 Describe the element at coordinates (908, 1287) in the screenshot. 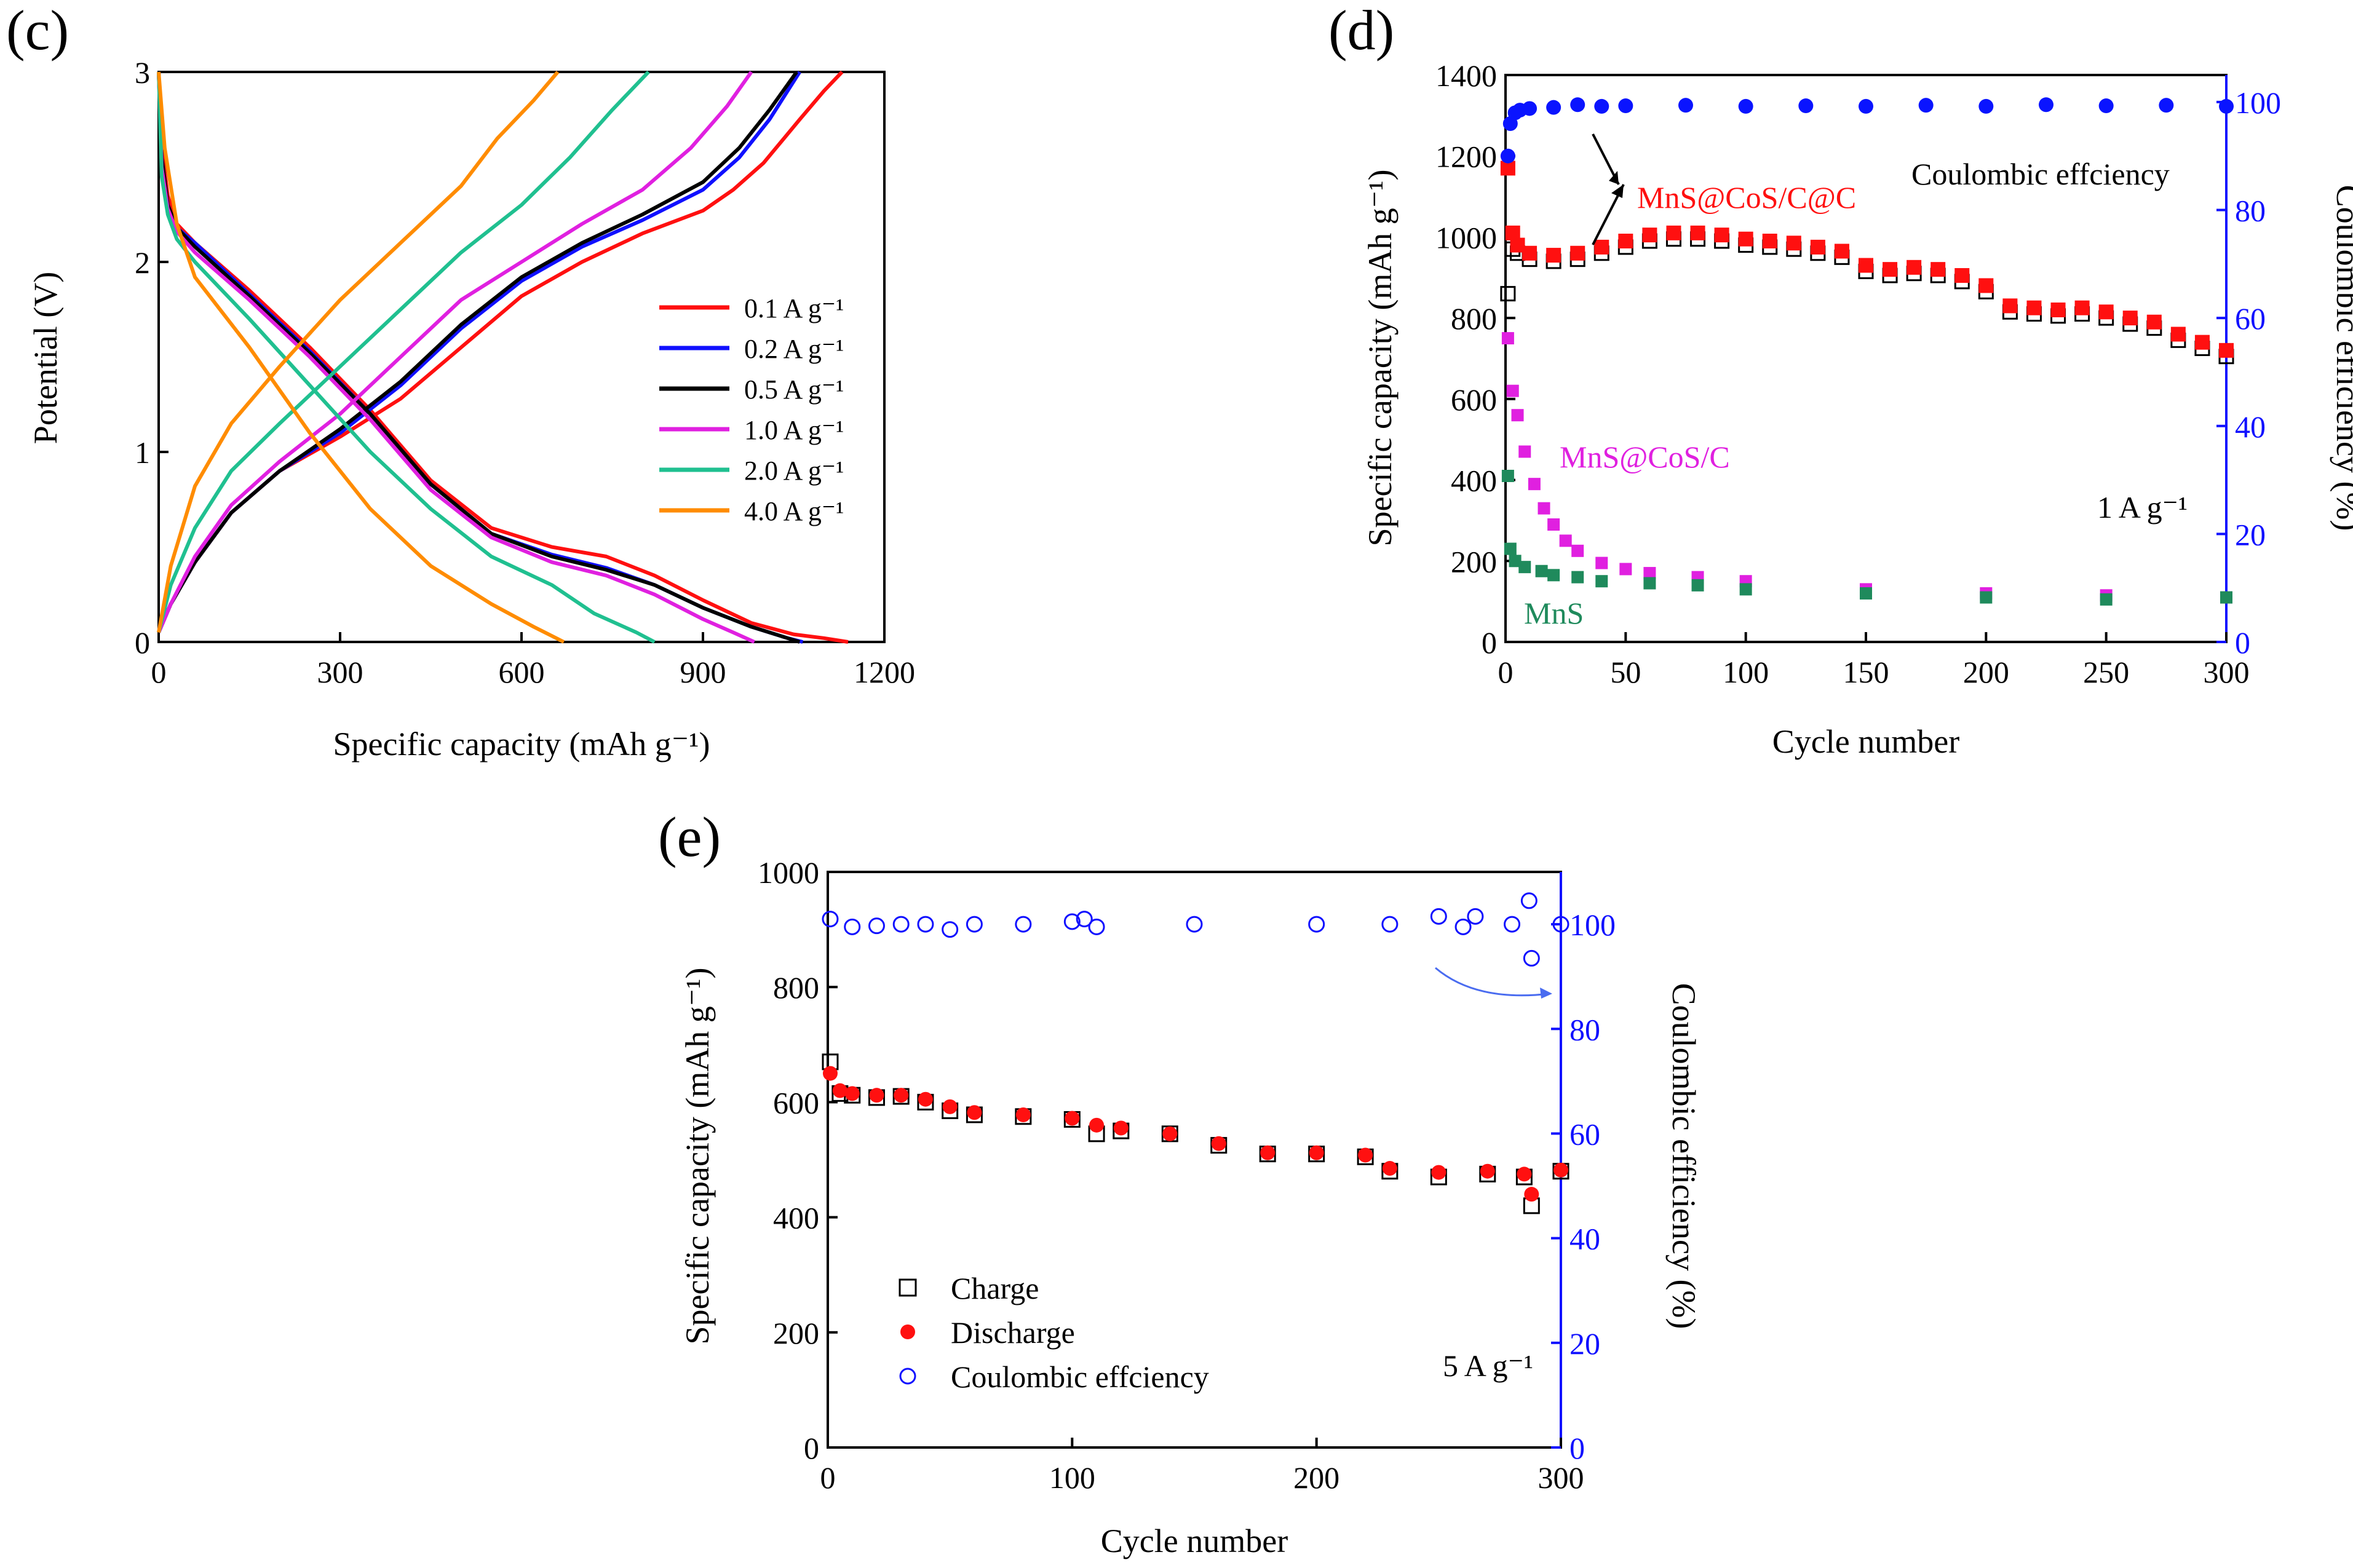

I see `legend-marker-charge` at that location.